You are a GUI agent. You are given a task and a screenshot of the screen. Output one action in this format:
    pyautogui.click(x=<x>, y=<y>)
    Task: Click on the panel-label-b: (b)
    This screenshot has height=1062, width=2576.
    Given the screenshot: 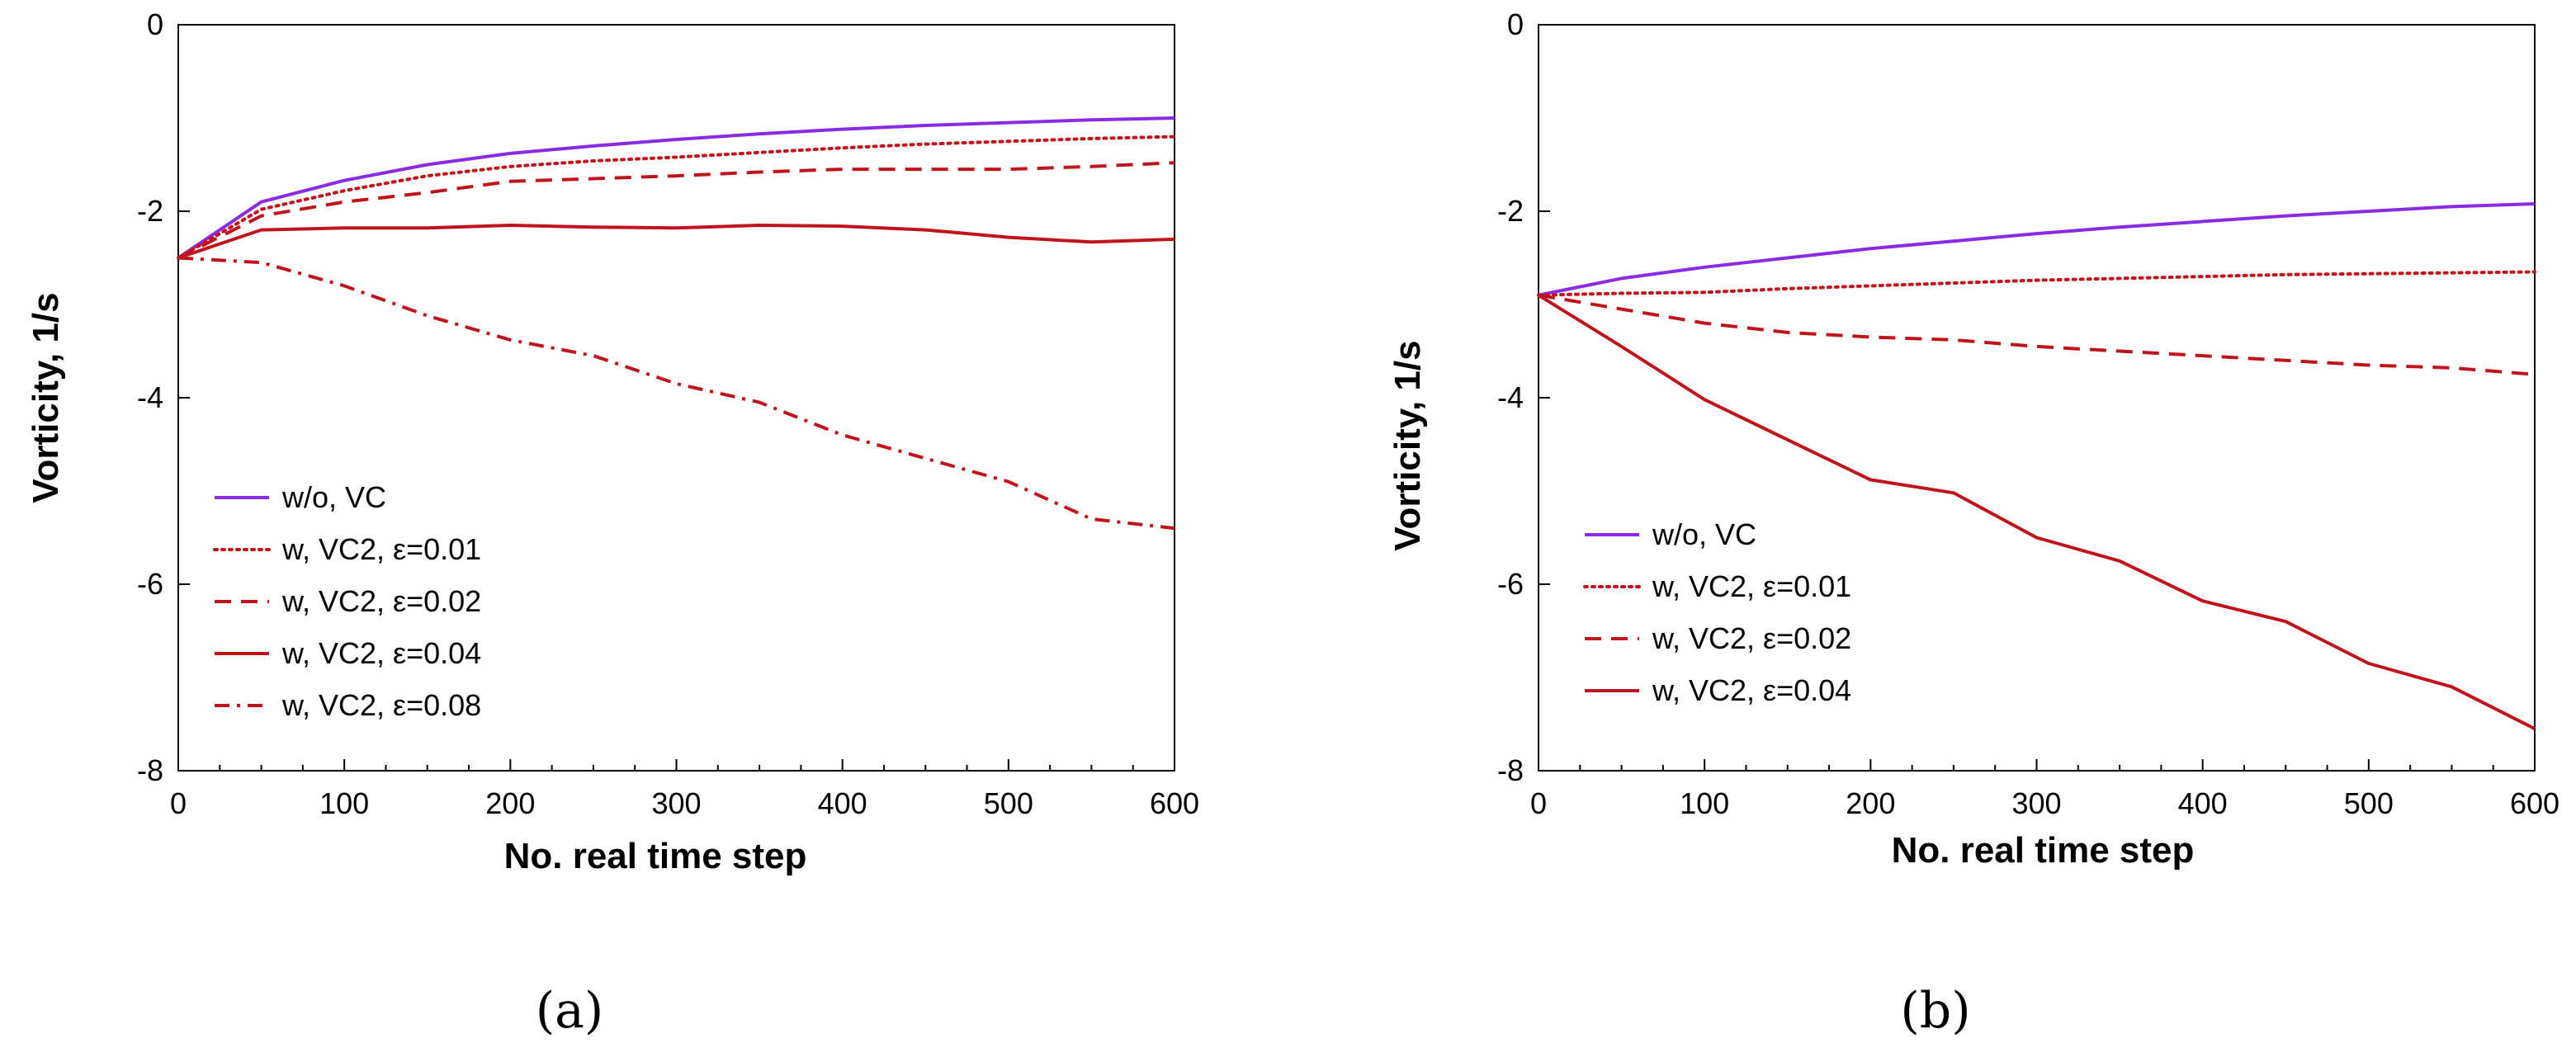 What is the action you would take?
    pyautogui.click(x=1935, y=1011)
    